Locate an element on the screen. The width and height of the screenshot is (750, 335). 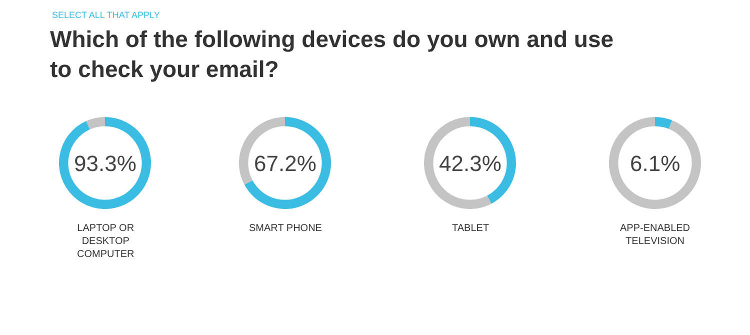
data-label: 93.3% is located at coordinates (105, 163).